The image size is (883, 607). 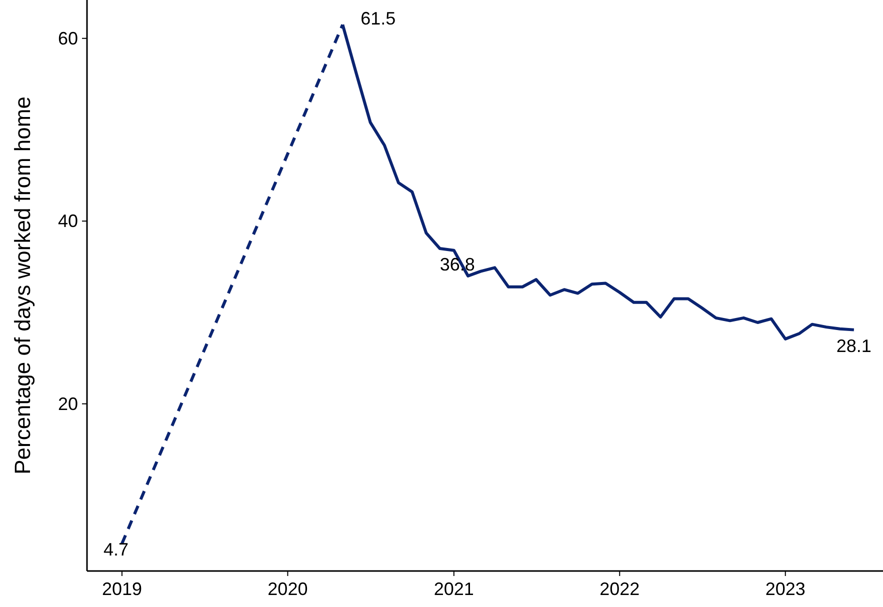 What do you see at coordinates (620, 589) in the screenshot?
I see `x-tick-label: 2022` at bounding box center [620, 589].